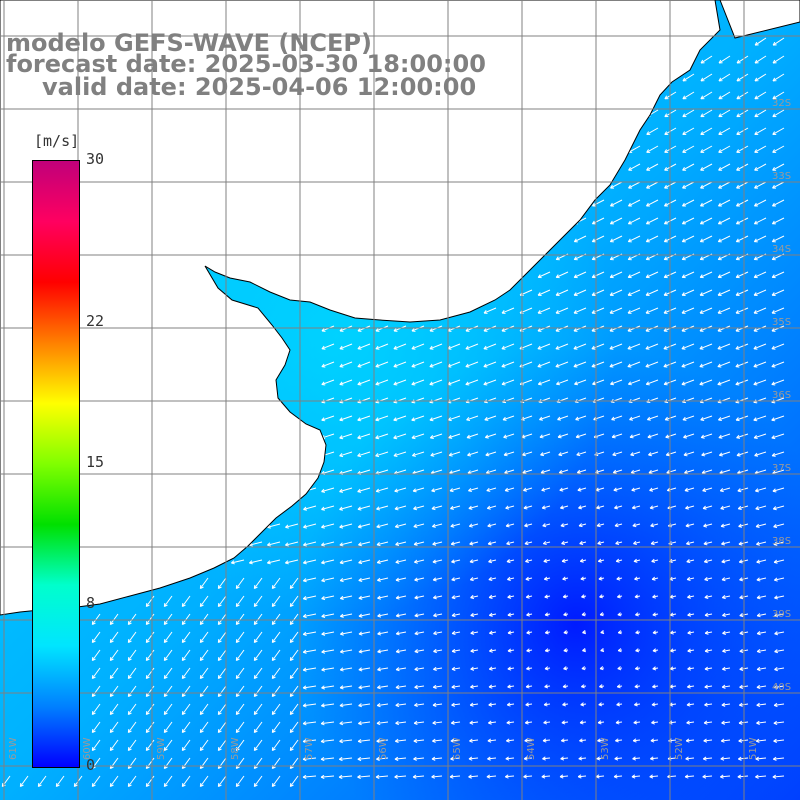 This screenshot has height=800, width=800. What do you see at coordinates (95, 320) in the screenshot?
I see `colorbar-tick-22: 22` at bounding box center [95, 320].